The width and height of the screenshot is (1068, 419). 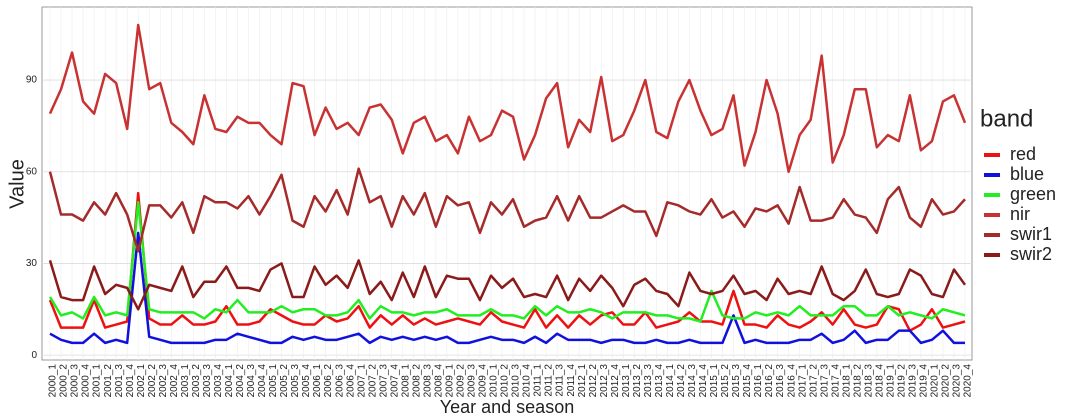 I want to click on legend-label: blue, so click(x=1027, y=174).